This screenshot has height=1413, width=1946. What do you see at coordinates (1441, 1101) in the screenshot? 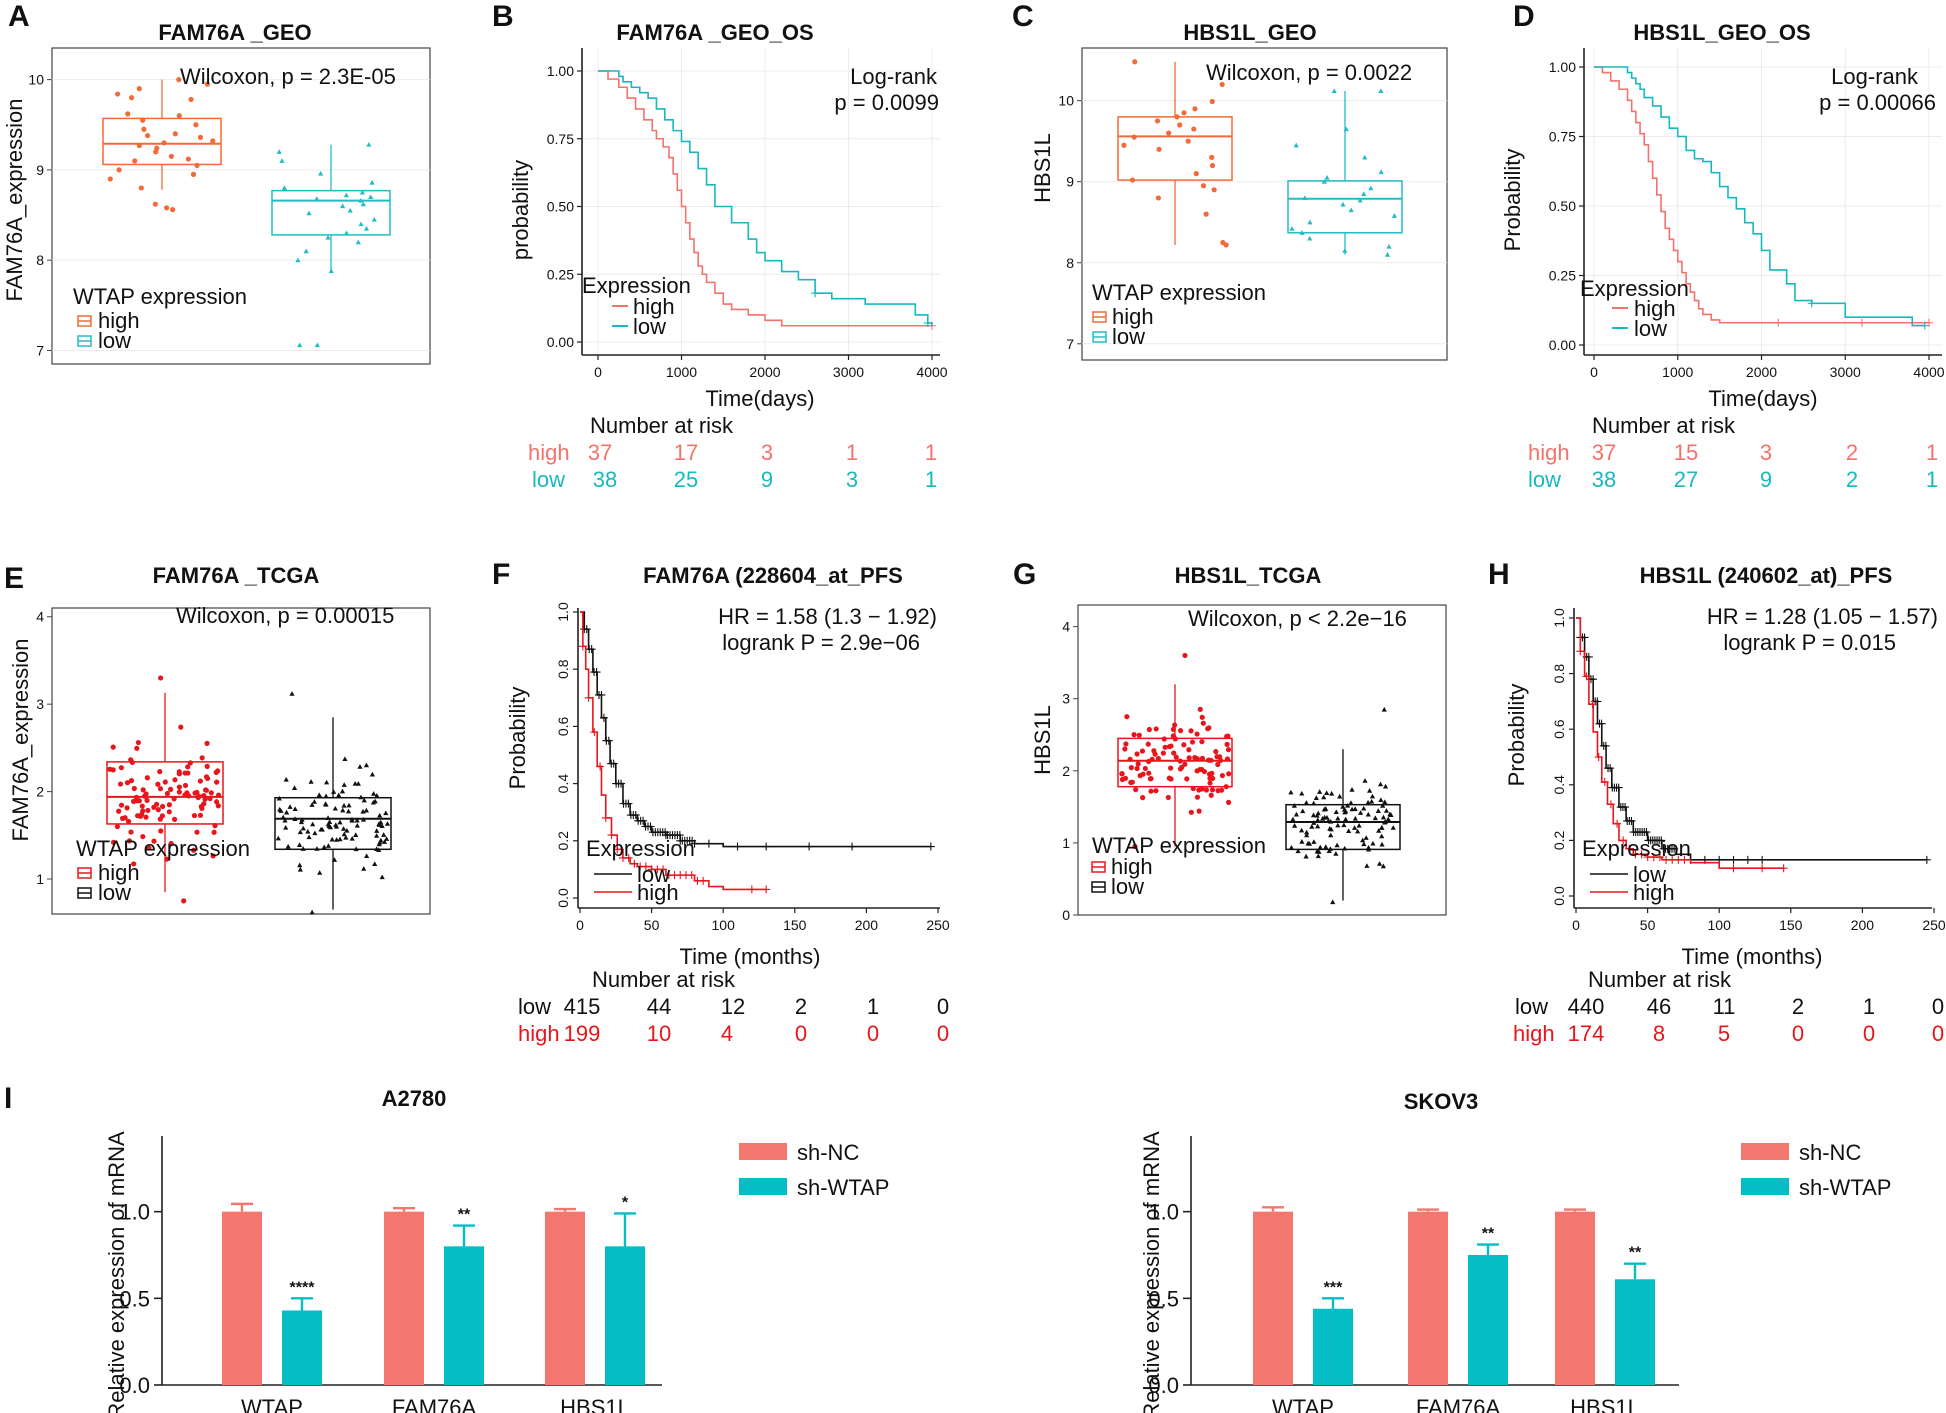
I see `panel-i-title: SKOV3` at bounding box center [1441, 1101].